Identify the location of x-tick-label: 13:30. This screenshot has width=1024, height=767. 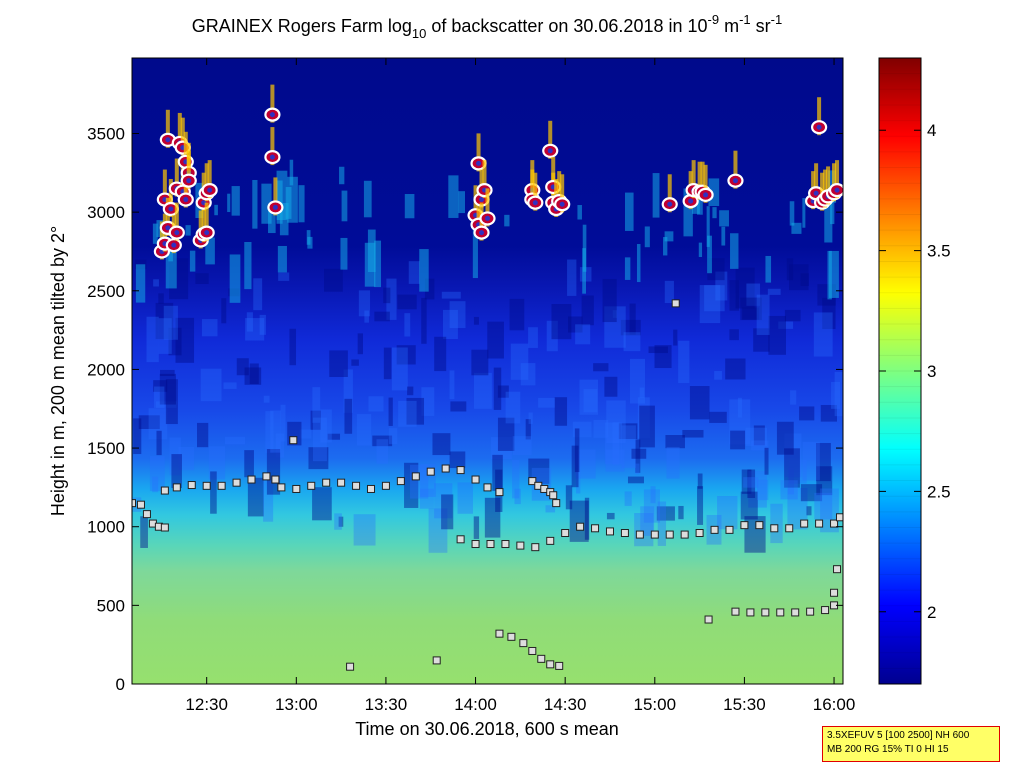
(386, 704).